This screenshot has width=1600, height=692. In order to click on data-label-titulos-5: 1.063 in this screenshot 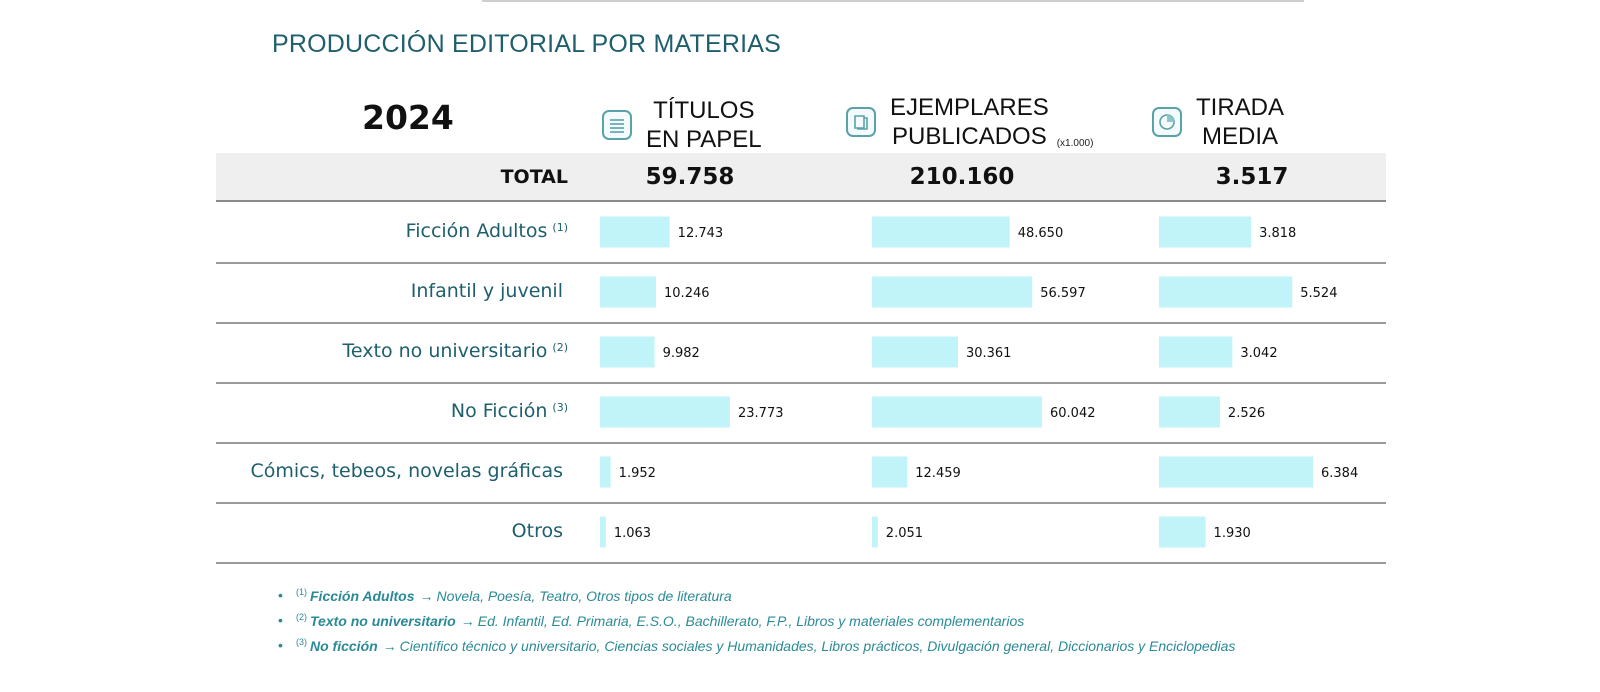, I will do `click(632, 533)`.